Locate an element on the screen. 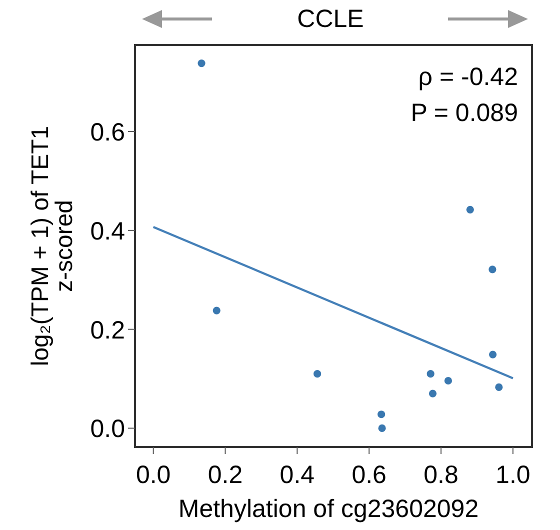 This screenshot has height=530, width=560. x-tick-label: 0.0 is located at coordinates (153, 475).